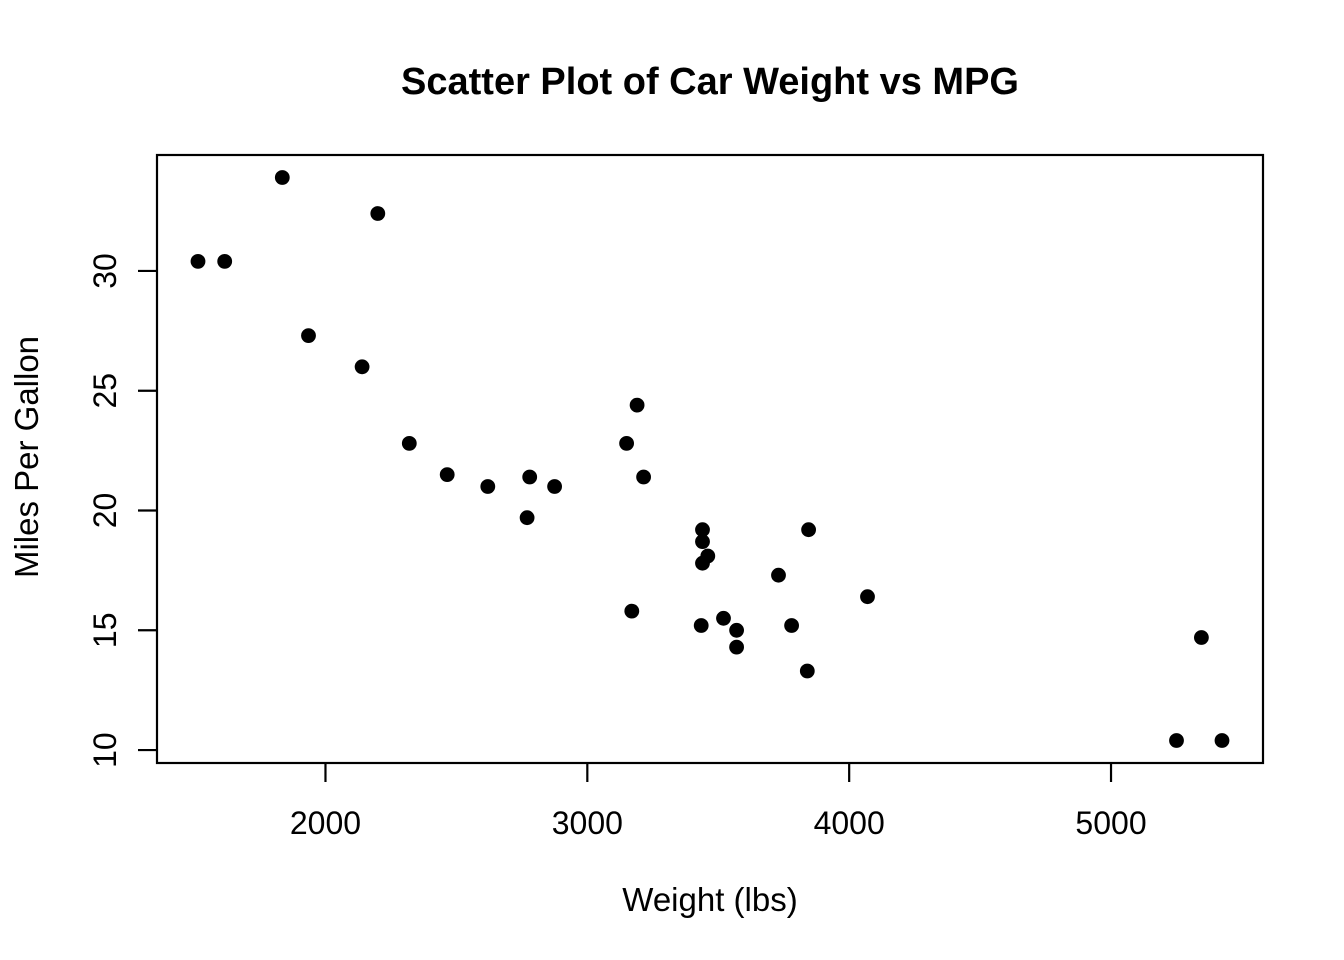 Image resolution: width=1344 pixels, height=960 pixels. Describe the element at coordinates (105, 511) in the screenshot. I see `y-tick-label: 20` at that location.